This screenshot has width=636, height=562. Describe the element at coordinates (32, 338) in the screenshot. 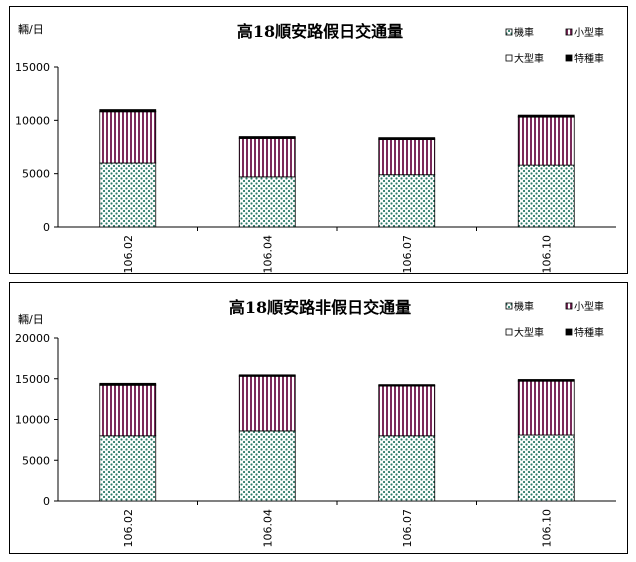

I see `y-tick-label: 20000` at that location.